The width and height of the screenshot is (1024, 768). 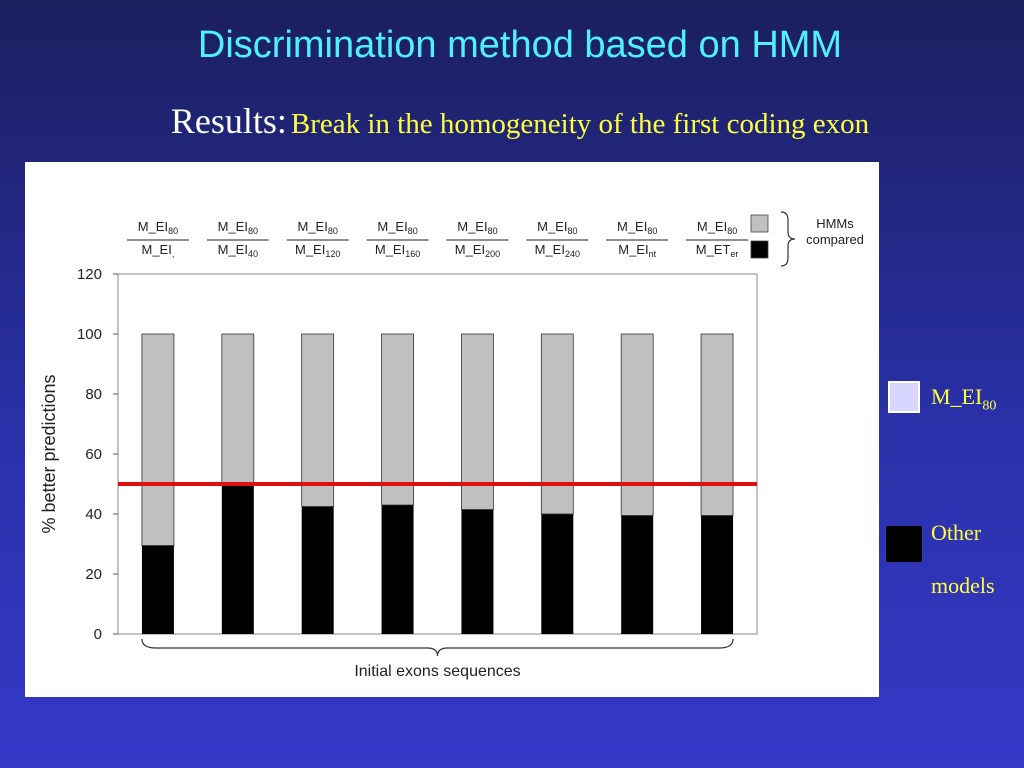 I want to click on category-label-bottom: M_EI200, so click(x=477, y=250).